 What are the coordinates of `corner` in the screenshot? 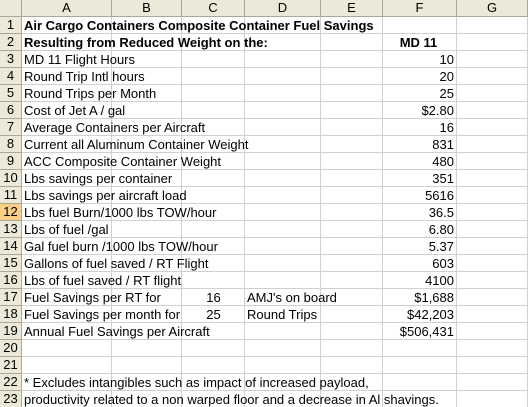 It's located at (11, 8).